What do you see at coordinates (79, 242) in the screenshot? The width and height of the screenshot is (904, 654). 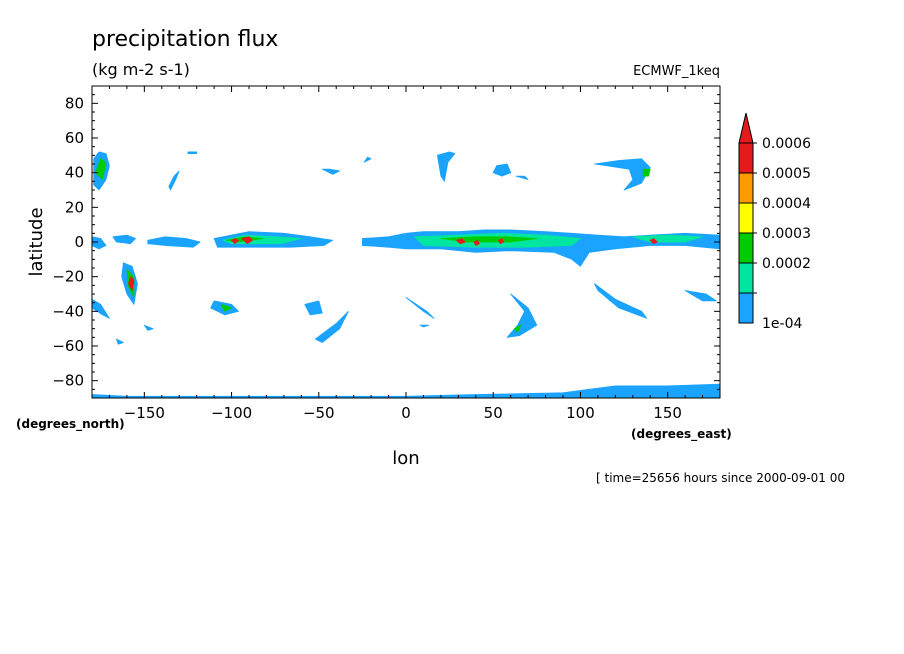 I see `y-tick-label: 0` at bounding box center [79, 242].